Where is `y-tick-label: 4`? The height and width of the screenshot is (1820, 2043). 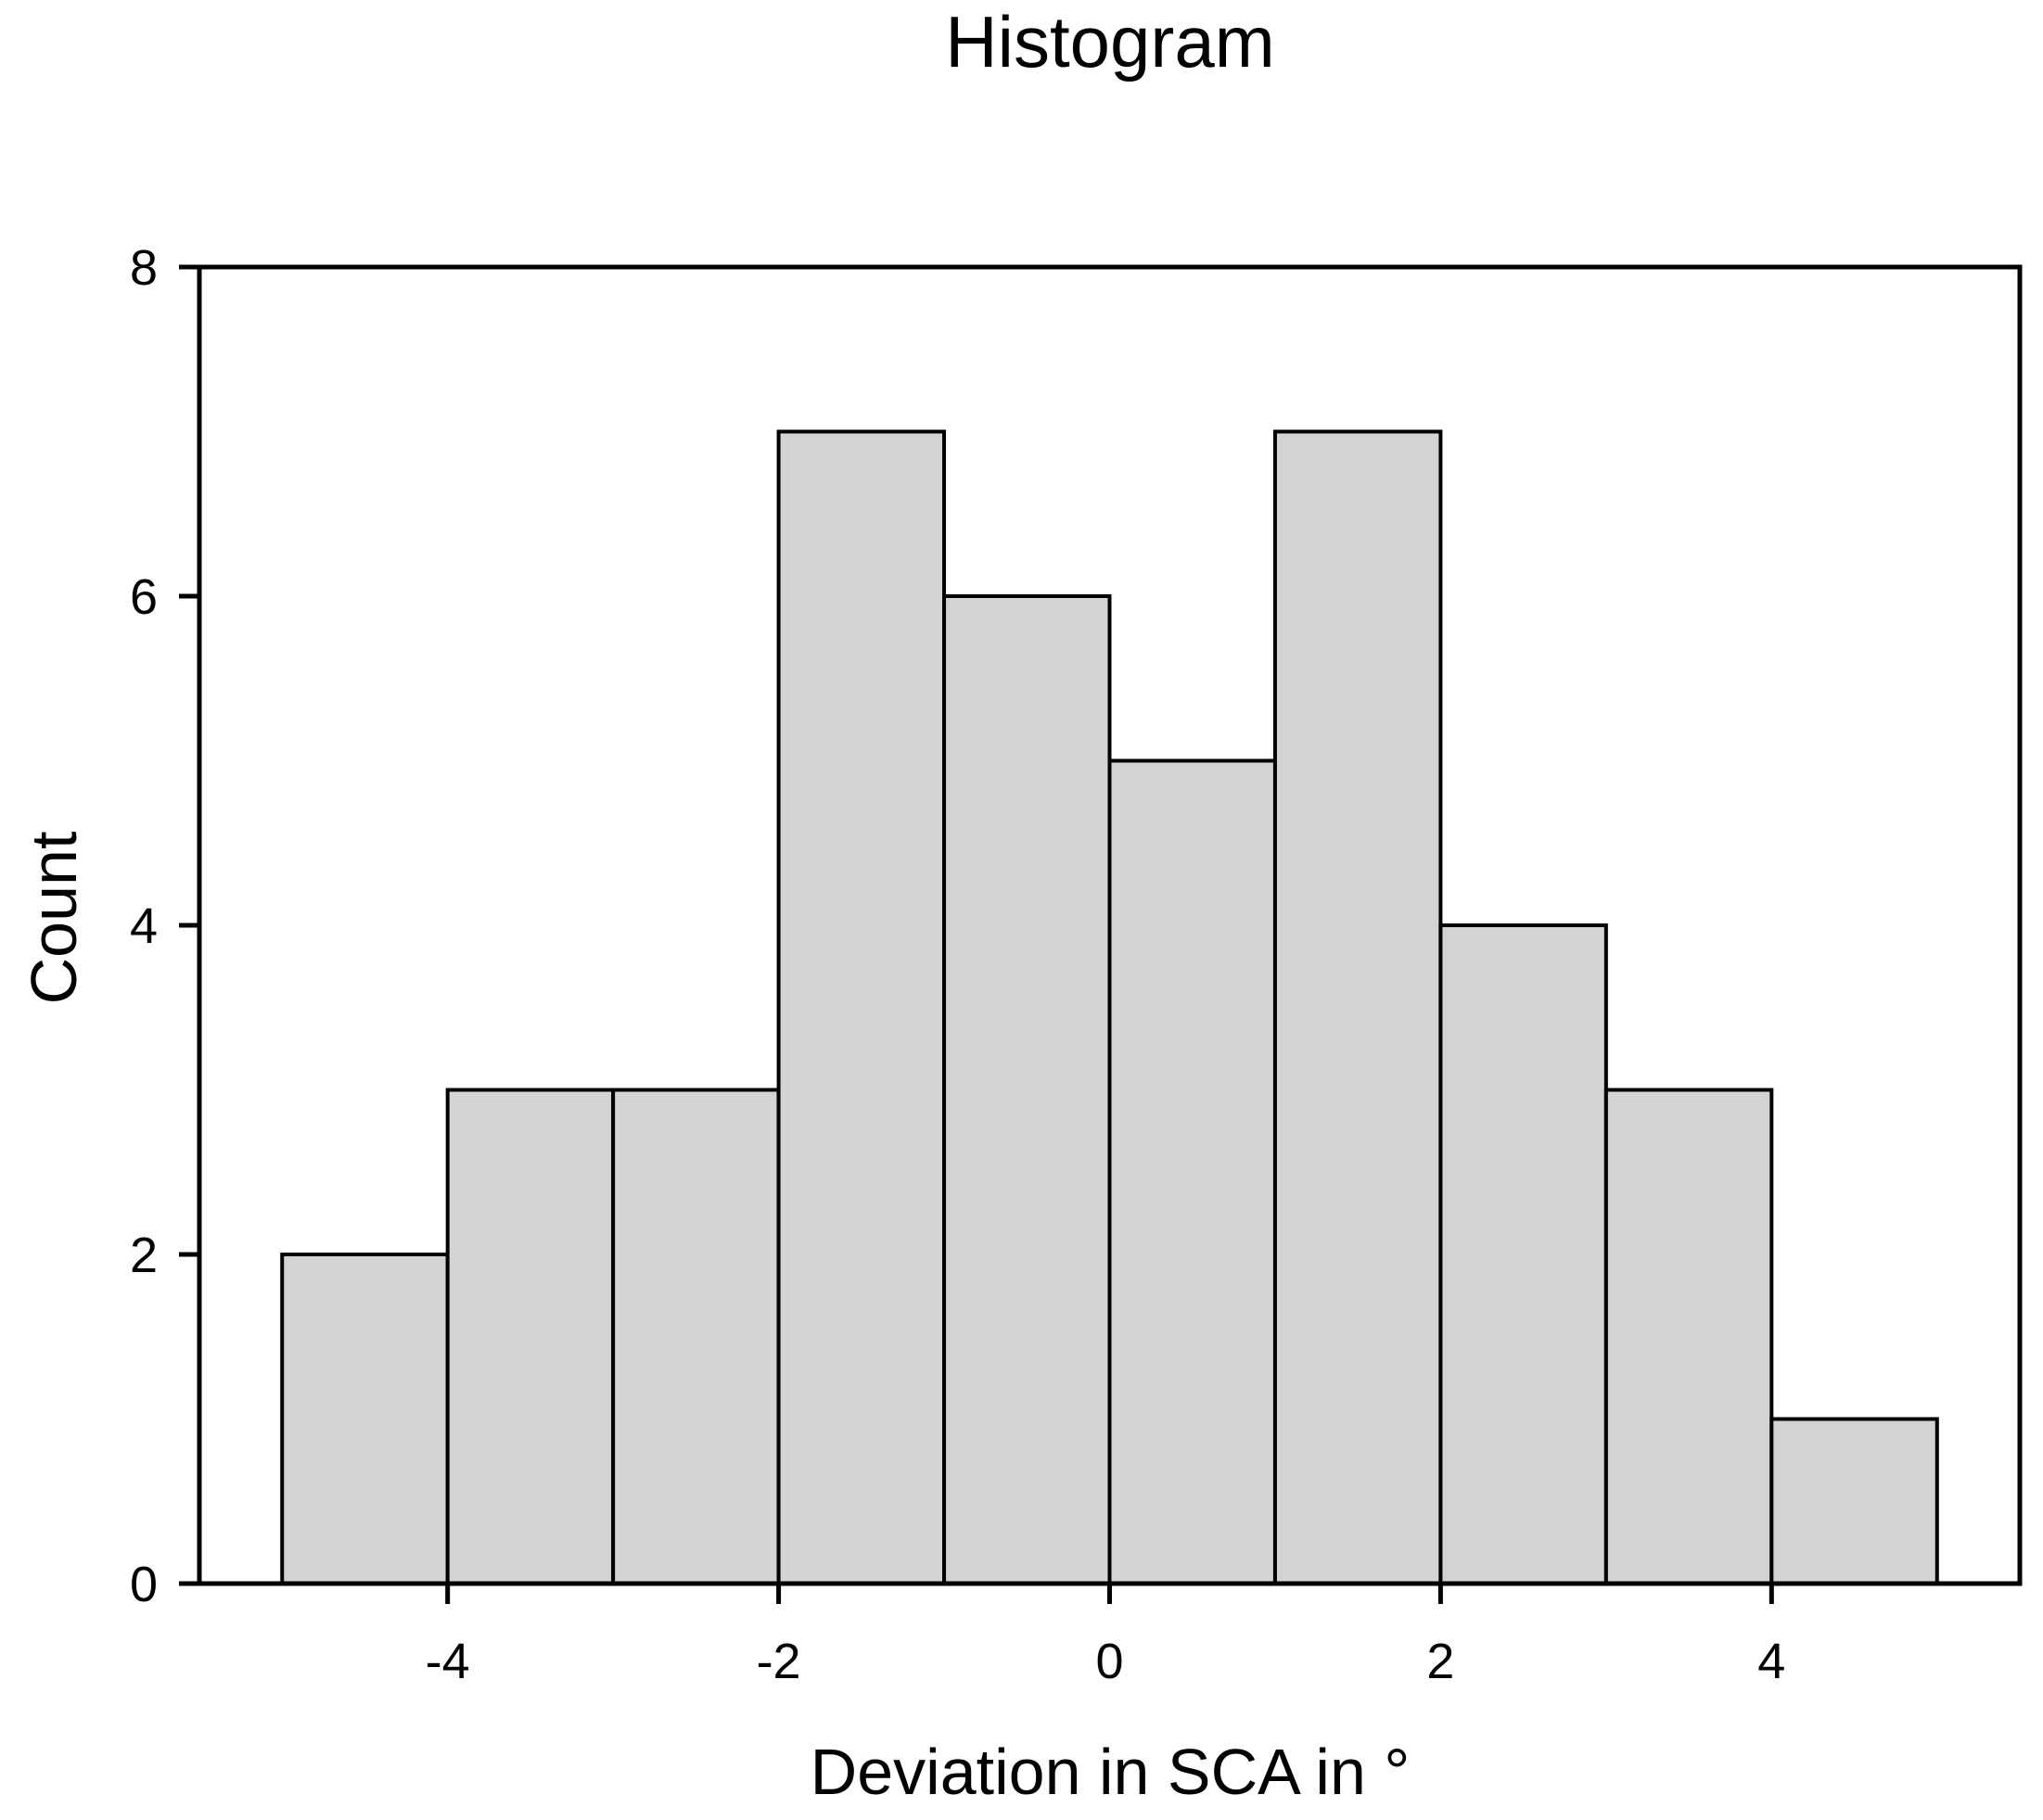
y-tick-label: 4 is located at coordinates (144, 926).